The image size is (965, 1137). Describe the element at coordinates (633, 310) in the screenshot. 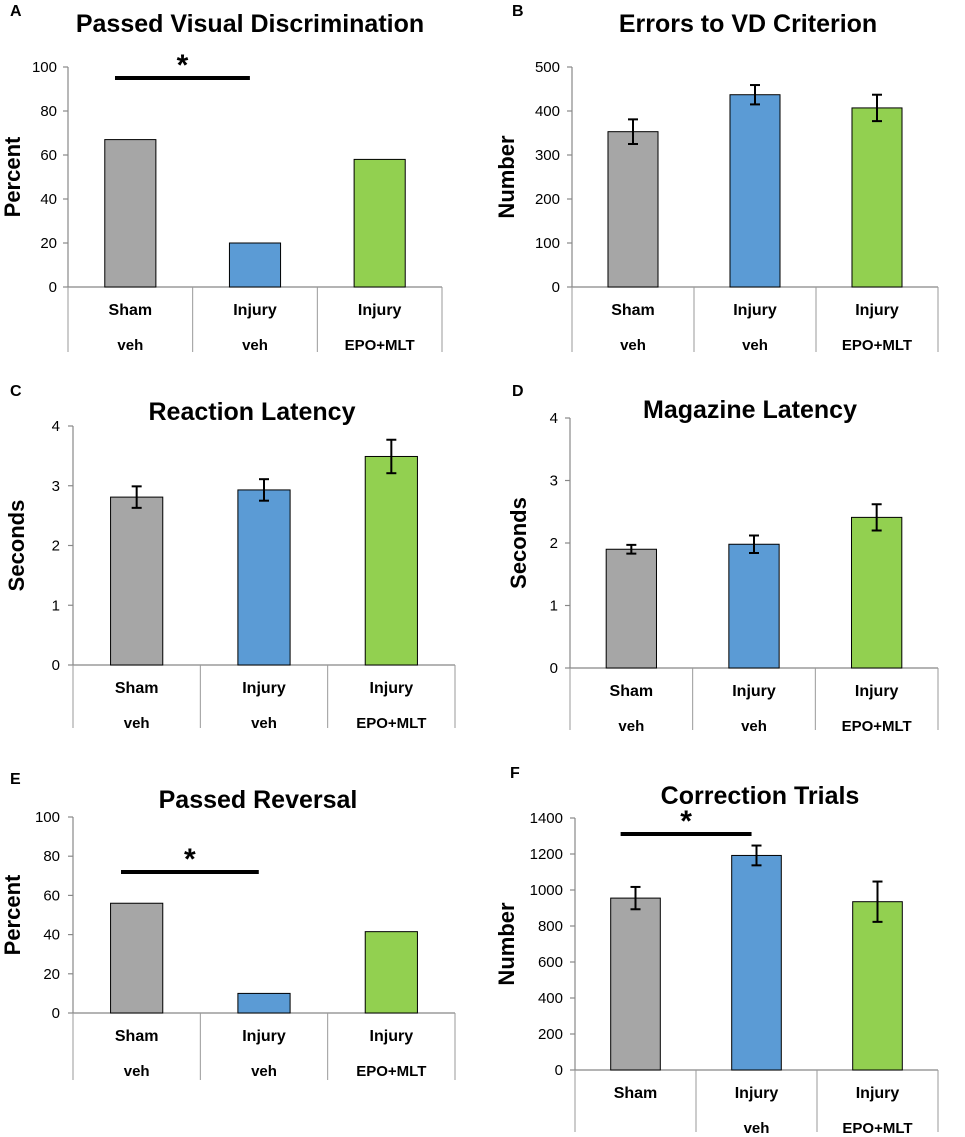

I see `category-label-b: Sham` at that location.